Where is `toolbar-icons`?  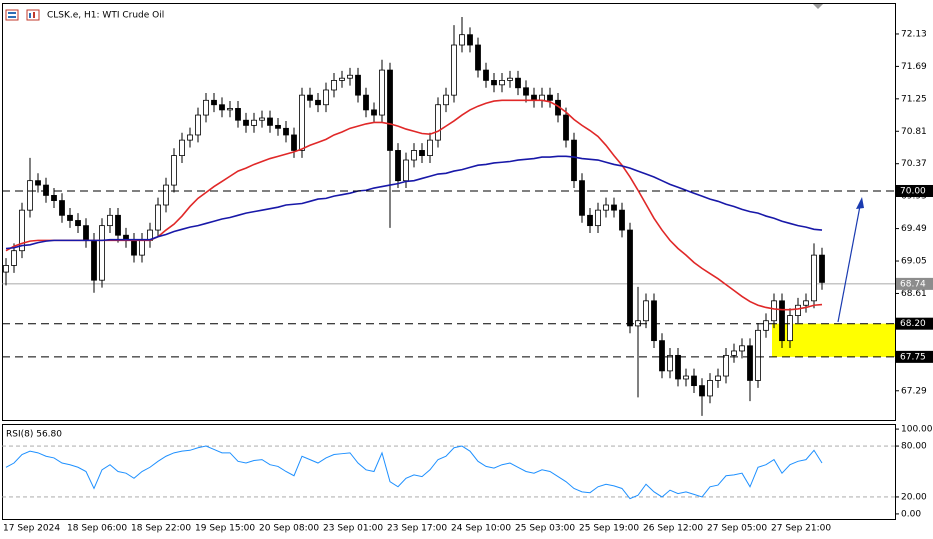
toolbar-icons is located at coordinates (22, 15).